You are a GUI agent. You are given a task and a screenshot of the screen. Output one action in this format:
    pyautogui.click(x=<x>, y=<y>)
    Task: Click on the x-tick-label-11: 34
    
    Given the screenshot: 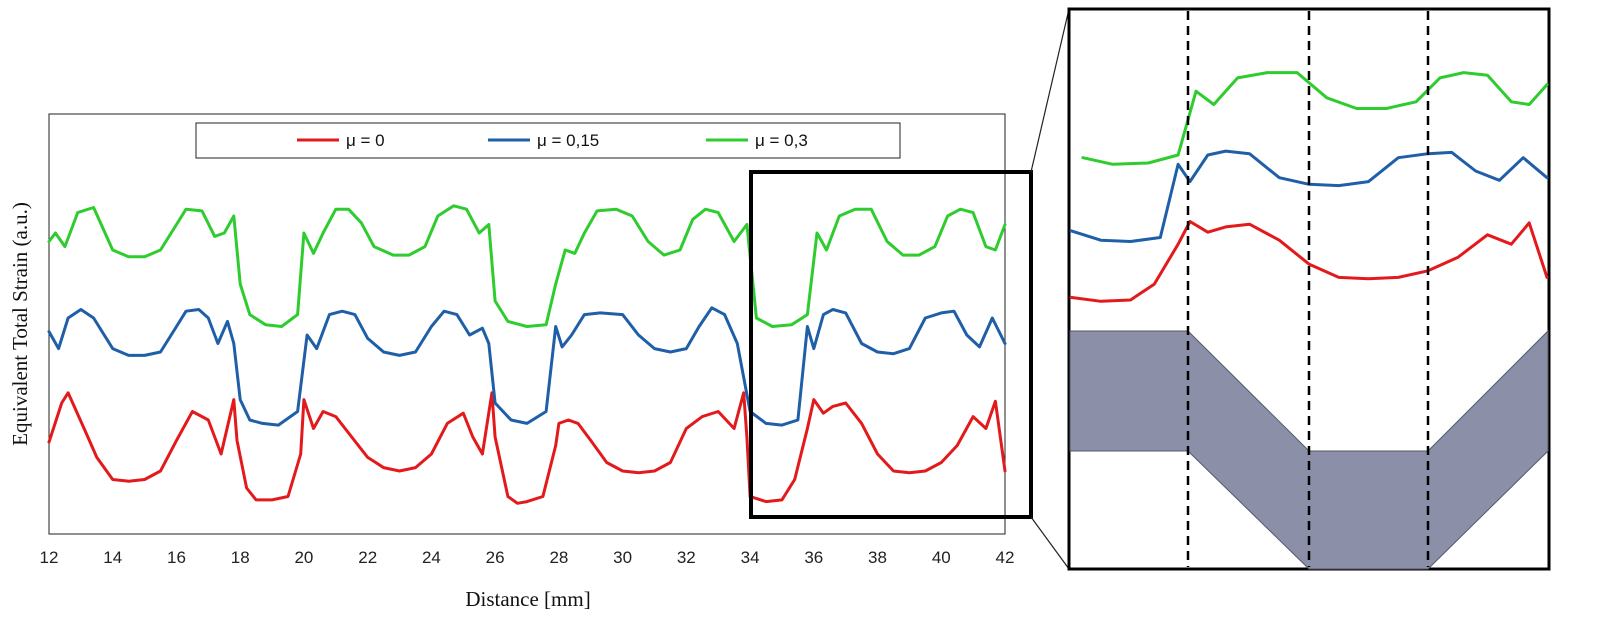 What is the action you would take?
    pyautogui.click(x=750, y=557)
    